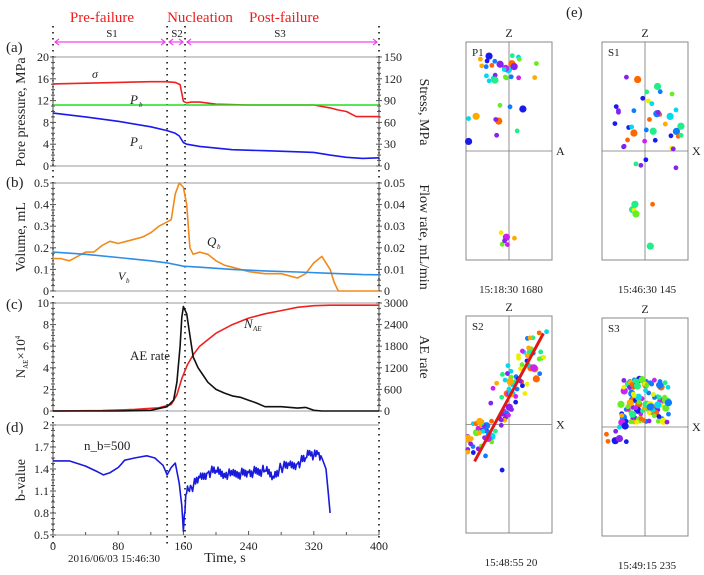 Image resolution: width=704 pixels, height=575 pixels. What do you see at coordinates (41, 248) in the screenshot?
I see `y-tick-label: 0.2` at bounding box center [41, 248].